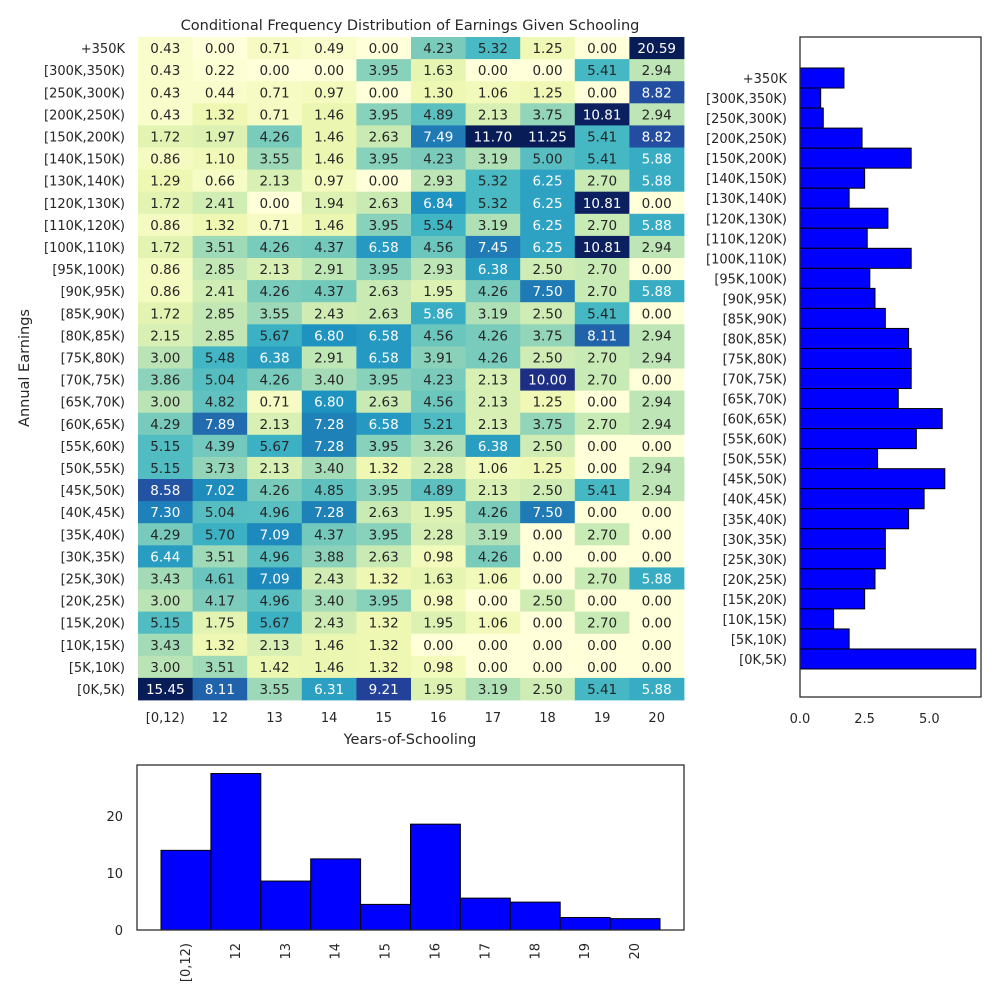 This screenshot has height=1000, width=1000. What do you see at coordinates (93, 292) in the screenshot?
I see `heatmap-y-tick-label: [90K,95K)` at bounding box center [93, 292].